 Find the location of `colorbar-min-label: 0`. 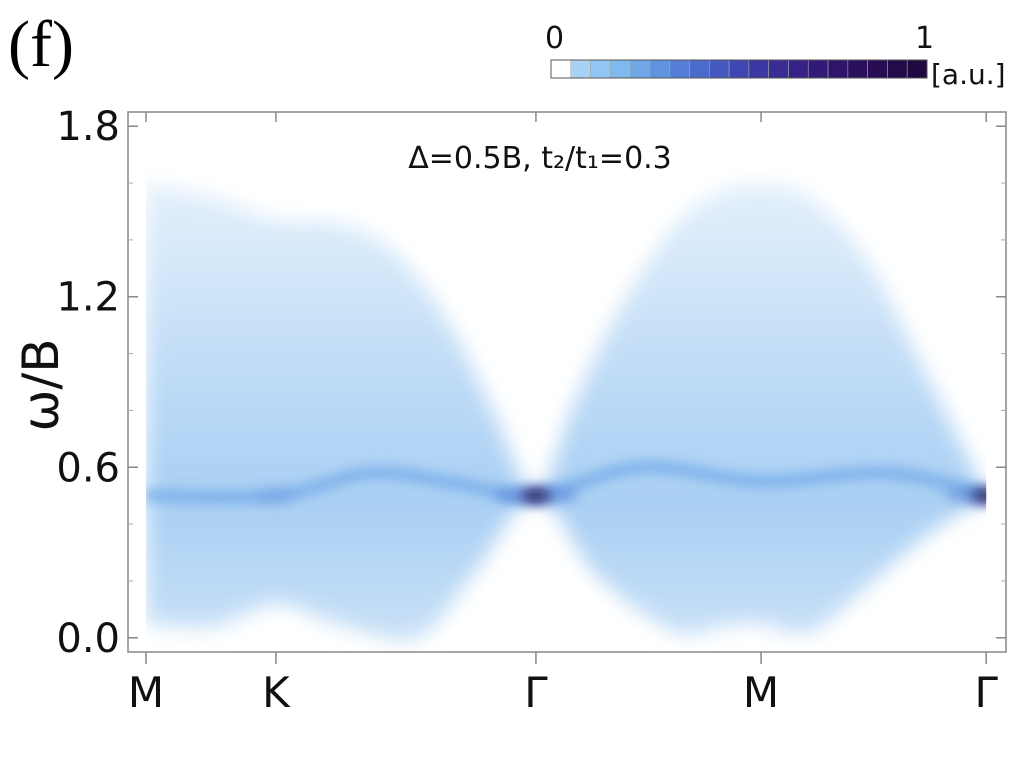

colorbar-min-label: 0 is located at coordinates (554, 38).